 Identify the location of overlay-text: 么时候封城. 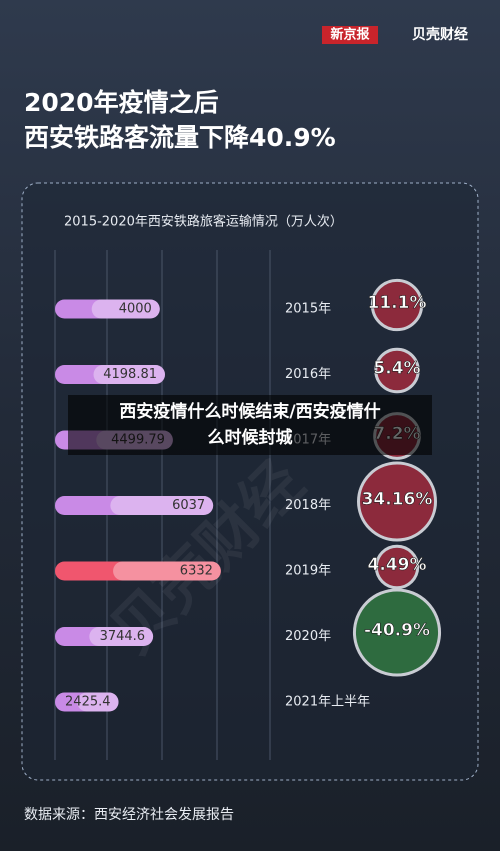
(250, 437).